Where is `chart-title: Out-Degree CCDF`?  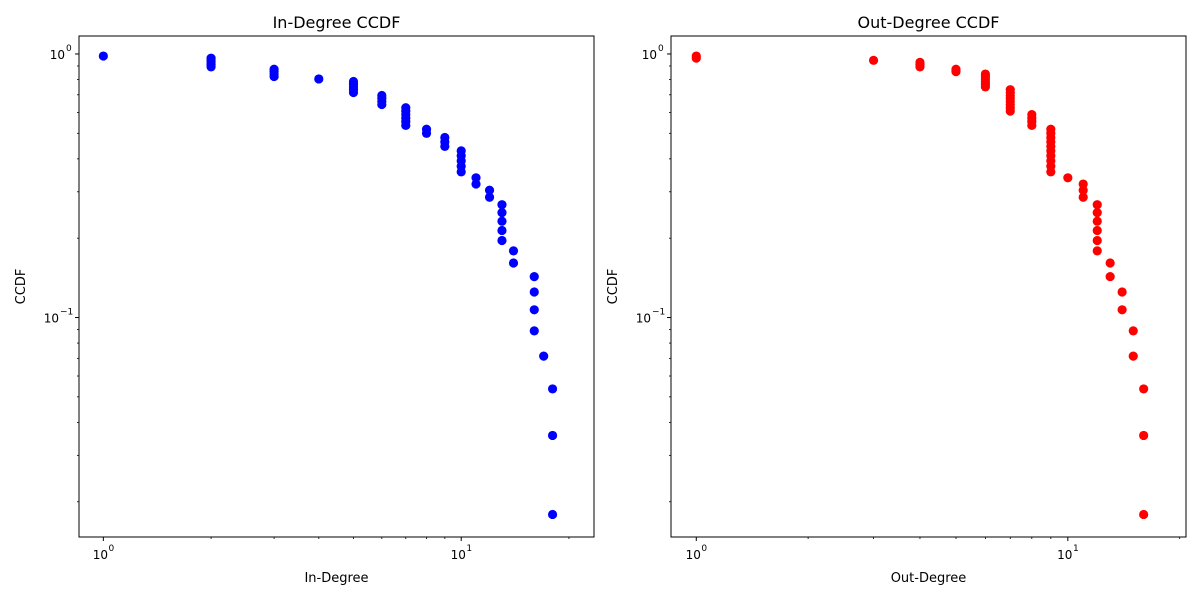
chart-title: Out-Degree CCDF is located at coordinates (929, 22).